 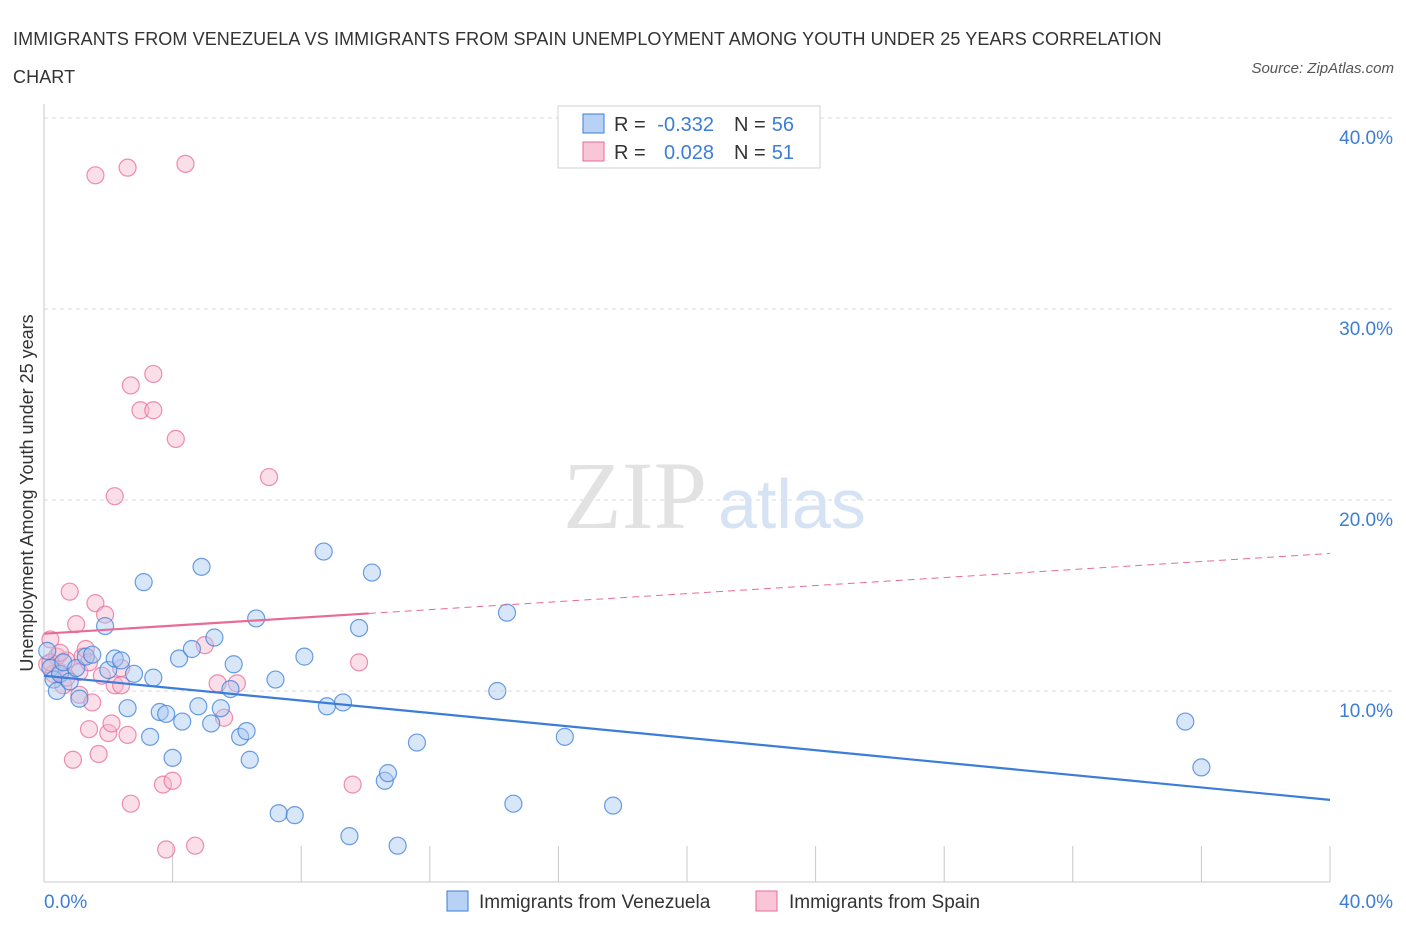 I want to click on legend-n-value-venezuela: 56, so click(x=783, y=125).